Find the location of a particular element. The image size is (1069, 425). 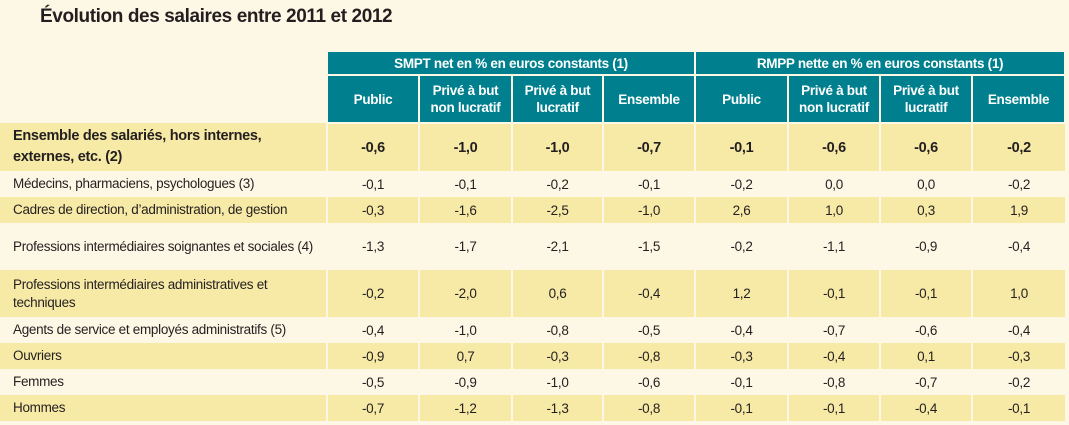

value-cell: -2,0 is located at coordinates (465, 293).